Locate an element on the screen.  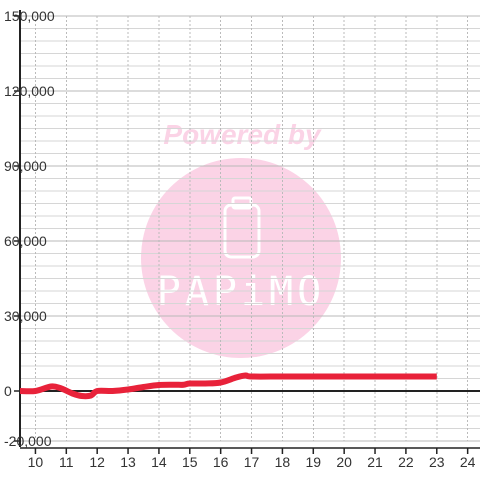
x-tick-label: 11 is located at coordinates (66, 462).